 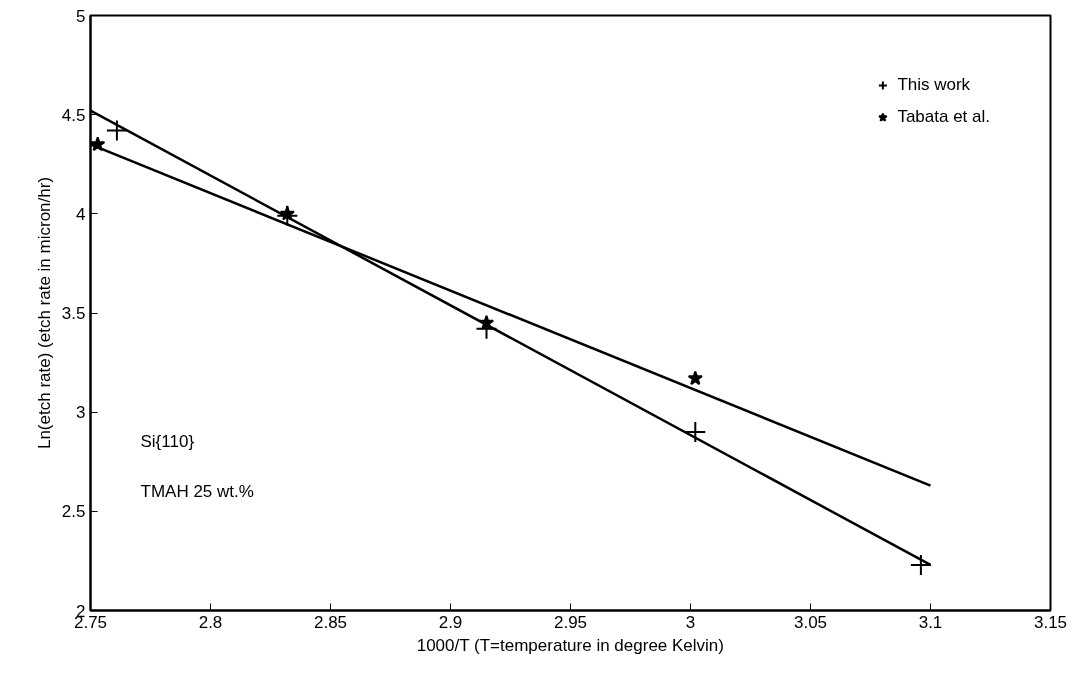 I want to click on y-tick-label: 4, so click(x=81, y=214).